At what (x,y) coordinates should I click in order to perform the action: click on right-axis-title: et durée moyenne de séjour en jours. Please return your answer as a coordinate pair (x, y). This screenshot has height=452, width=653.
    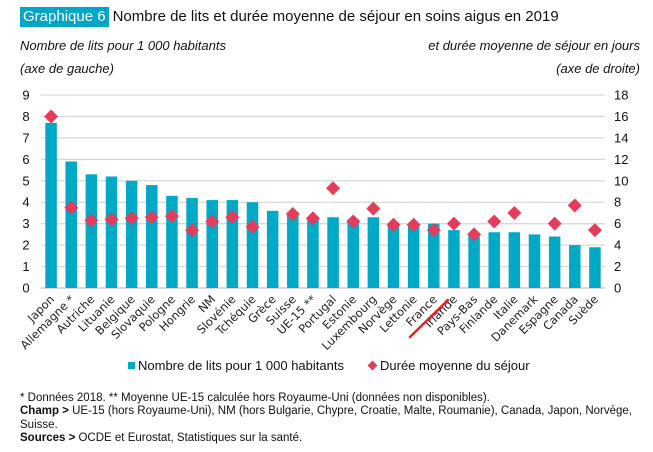
    Looking at the image, I should click on (534, 45).